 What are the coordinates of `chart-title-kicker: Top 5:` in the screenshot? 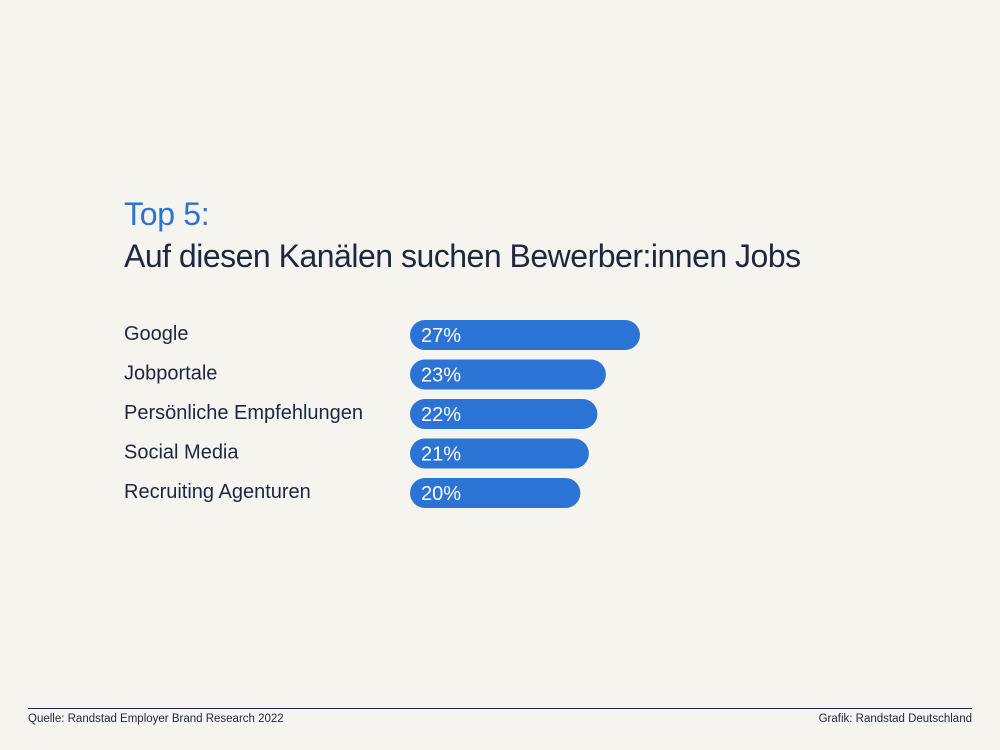 It's located at (167, 214).